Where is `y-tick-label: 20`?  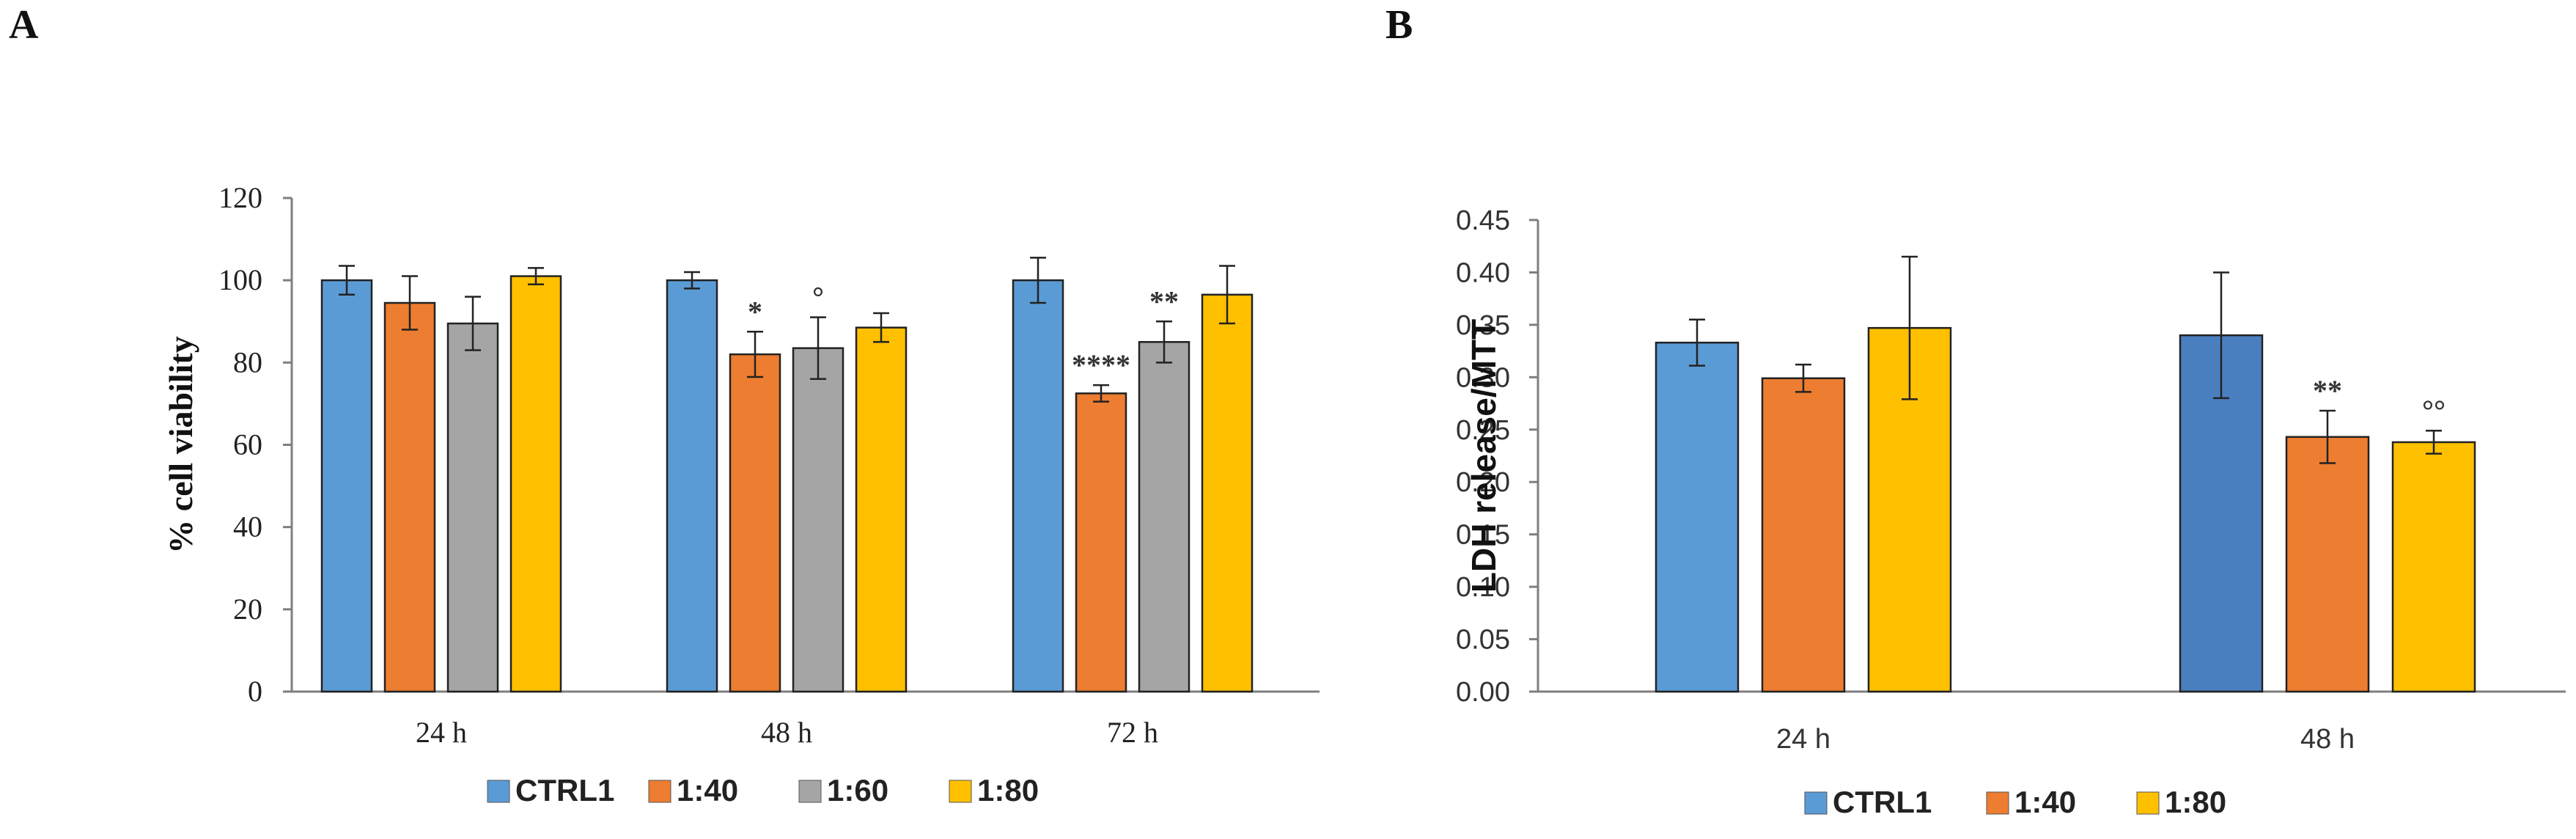 y-tick-label: 20 is located at coordinates (247, 610).